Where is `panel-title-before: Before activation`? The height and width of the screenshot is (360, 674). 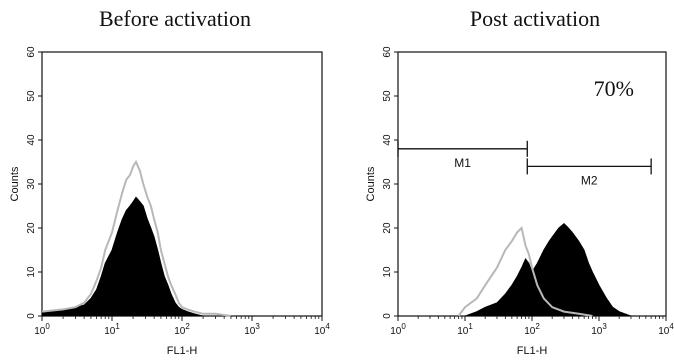 panel-title-before: Before activation is located at coordinates (175, 18).